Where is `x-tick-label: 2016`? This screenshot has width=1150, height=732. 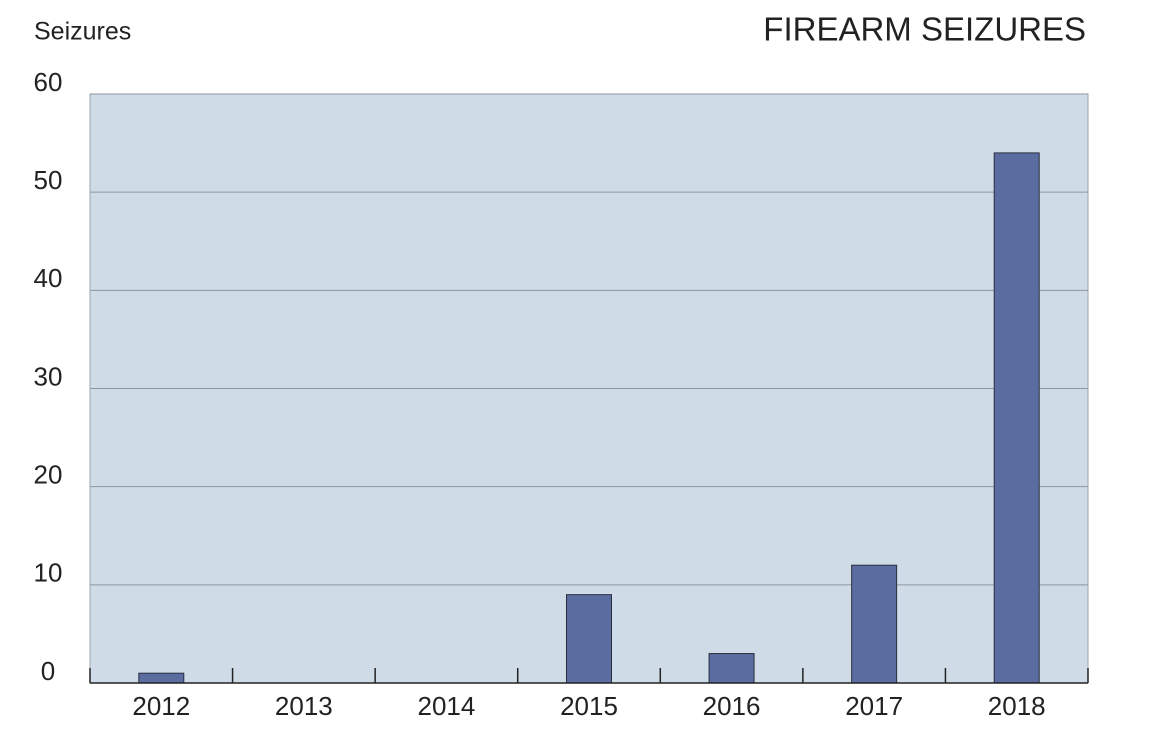 x-tick-label: 2016 is located at coordinates (732, 706).